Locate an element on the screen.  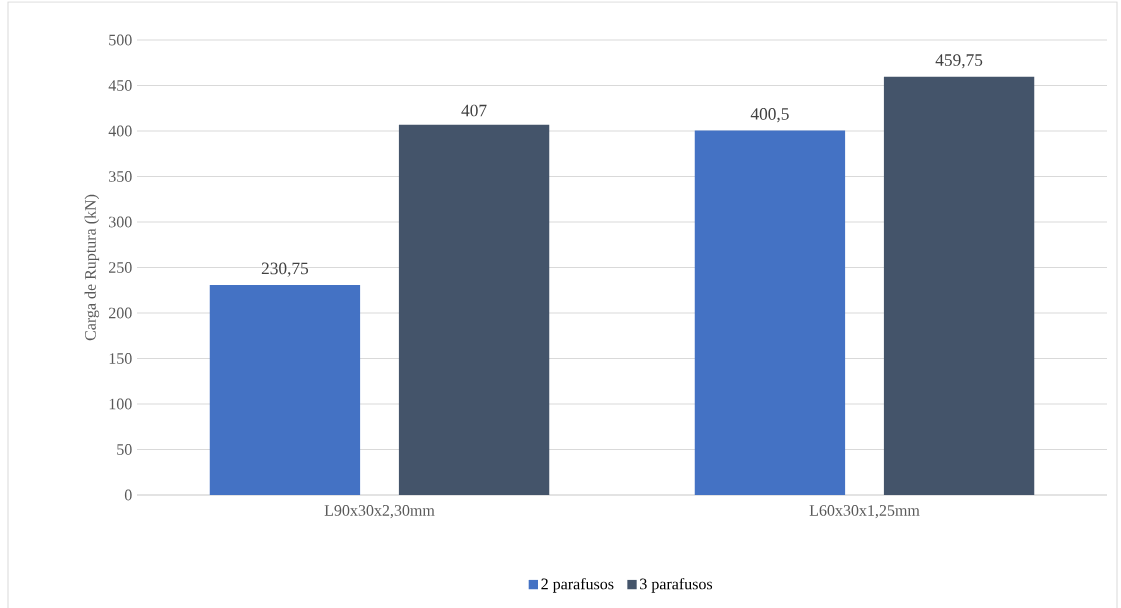
y-tick-label: 300 is located at coordinates (120, 222).